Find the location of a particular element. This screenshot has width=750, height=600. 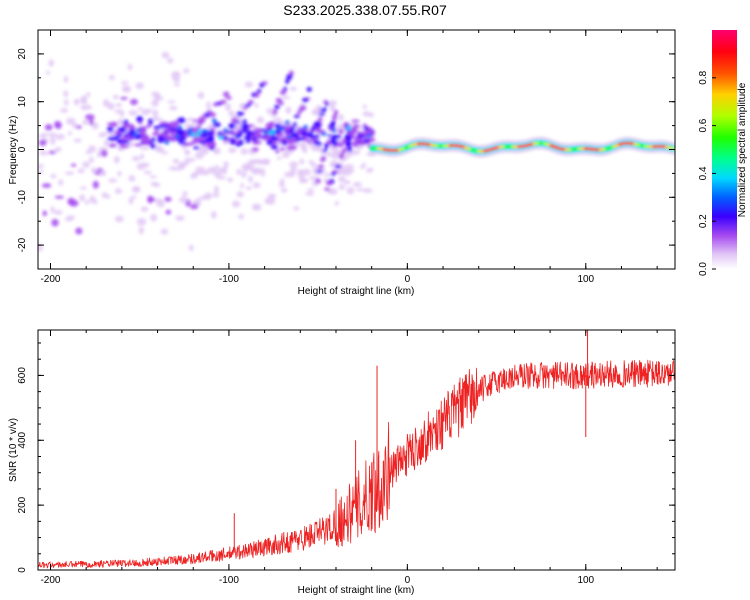

spectrogram-ytick-label: 10 is located at coordinates (22, 102).